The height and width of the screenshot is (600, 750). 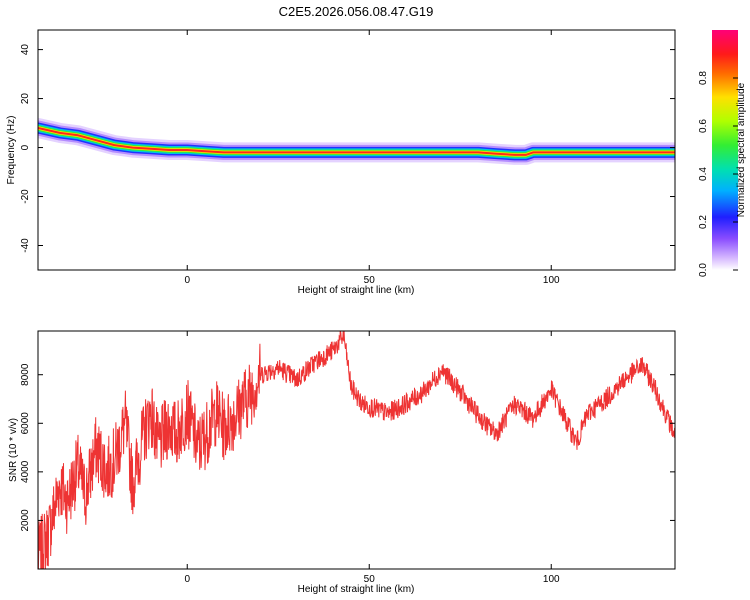 What do you see at coordinates (551, 579) in the screenshot?
I see `snr-x-tick-label: 100` at bounding box center [551, 579].